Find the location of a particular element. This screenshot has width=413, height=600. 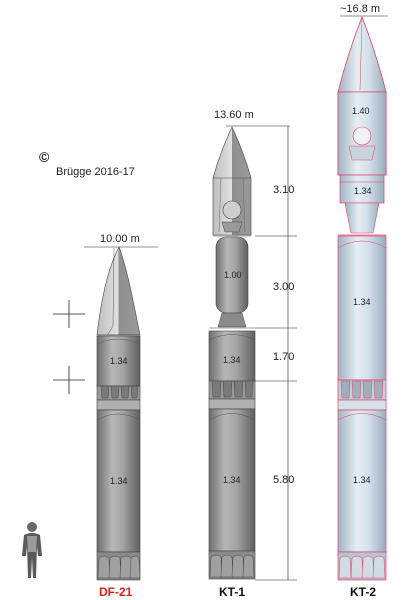

rocket-name-df21: DF-21 is located at coordinates (116, 592).